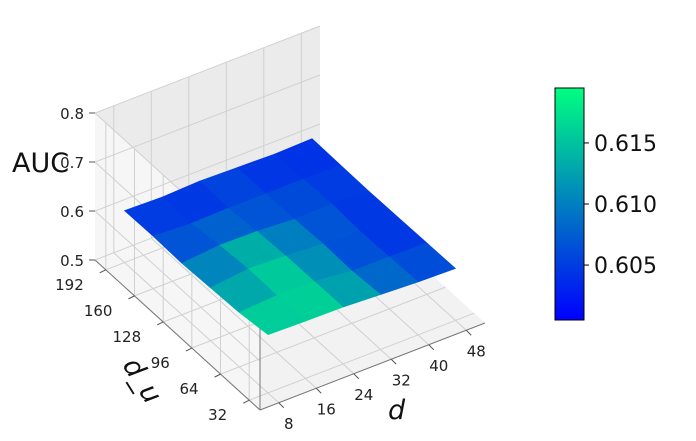 The width and height of the screenshot is (696, 441). What do you see at coordinates (625, 266) in the screenshot?
I see `colorbar-tick-label: 0.605` at bounding box center [625, 266].